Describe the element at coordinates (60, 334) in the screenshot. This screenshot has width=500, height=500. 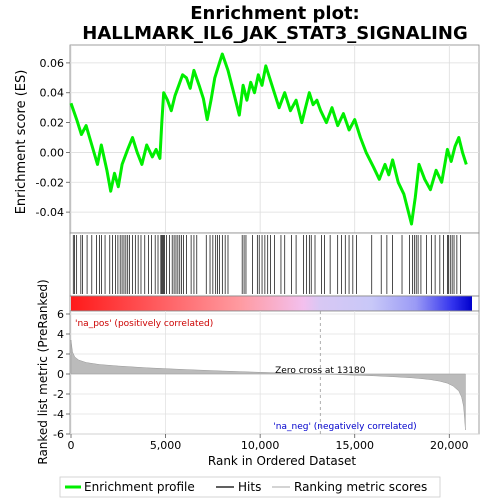
I see `metric-tick-label: 4` at that location.